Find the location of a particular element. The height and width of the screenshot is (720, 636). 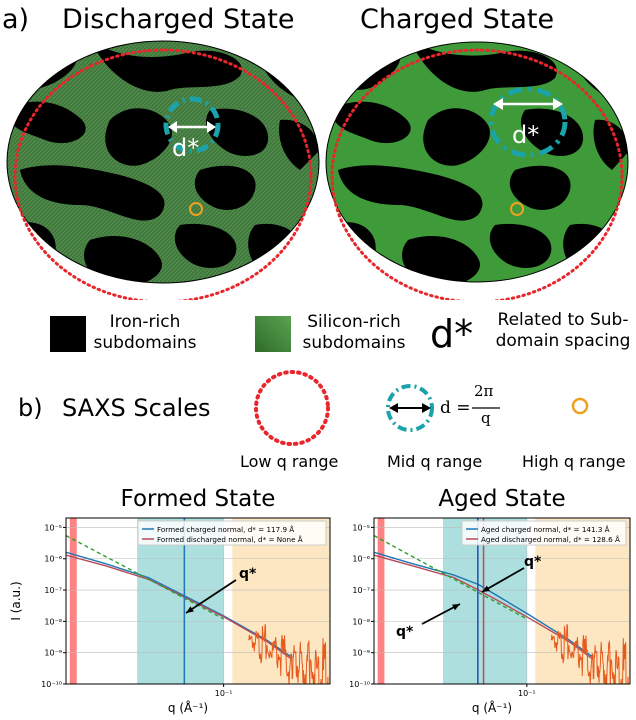

dstar-symbol: d* is located at coordinates (452, 334).